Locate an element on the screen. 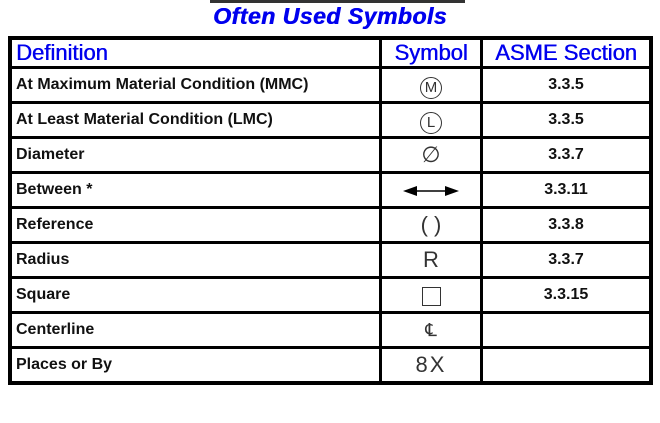 The height and width of the screenshot is (423, 660). symbol-cell: M is located at coordinates (431, 85).